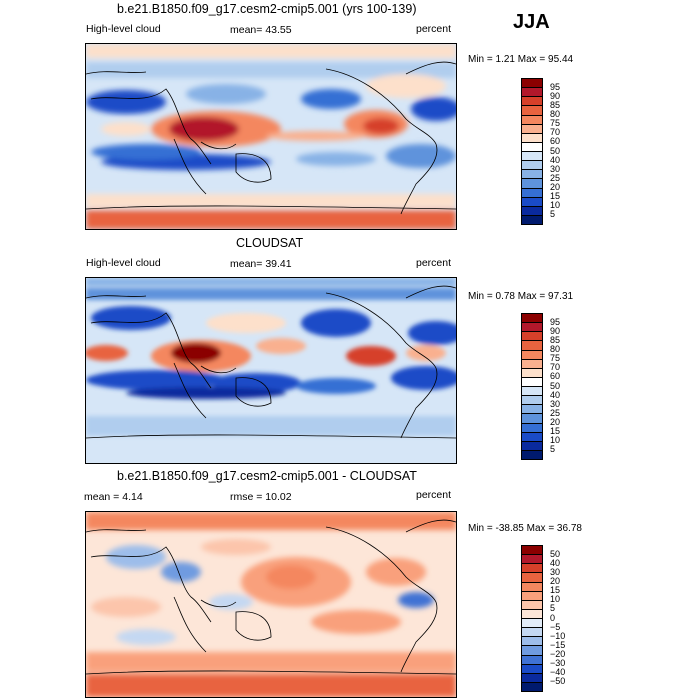 This screenshot has width=700, height=700. I want to click on colorbar-3-tick: −50, so click(558, 681).